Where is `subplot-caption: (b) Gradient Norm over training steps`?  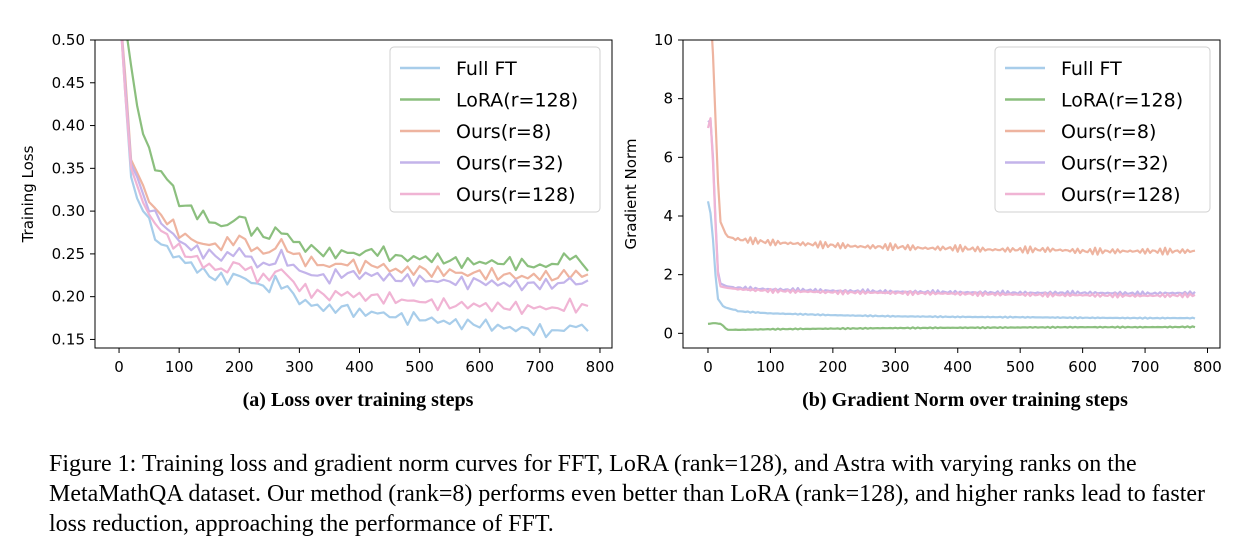 subplot-caption: (b) Gradient Norm over training steps is located at coordinates (965, 400).